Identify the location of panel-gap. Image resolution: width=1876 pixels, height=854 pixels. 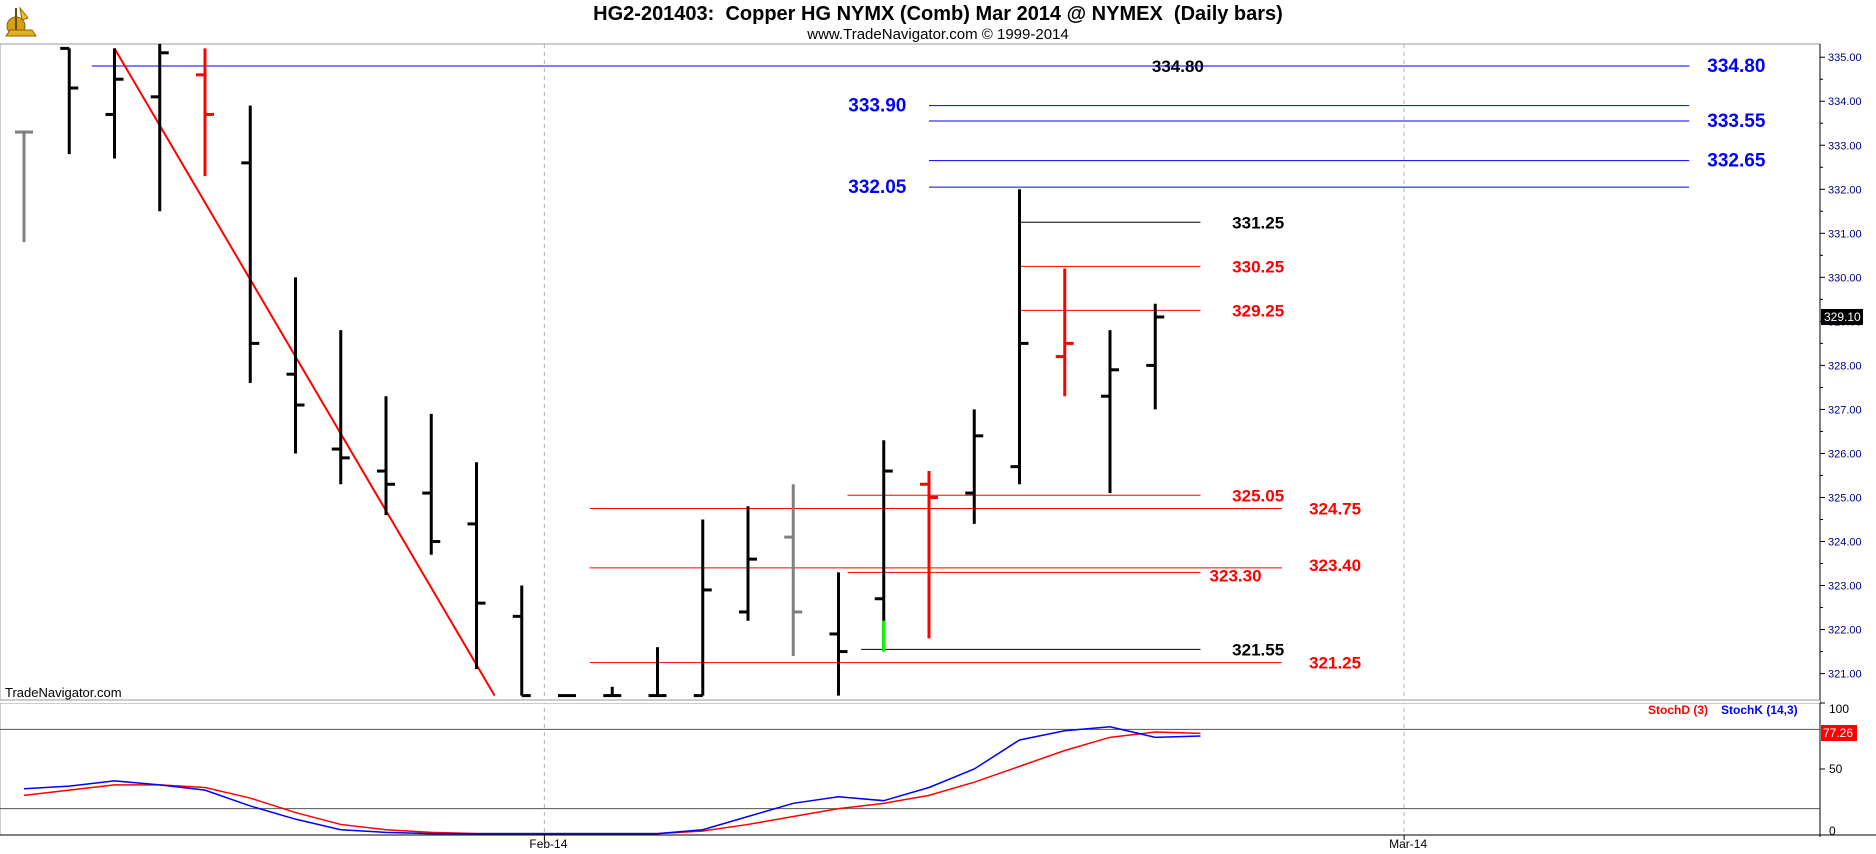
(910, 701).